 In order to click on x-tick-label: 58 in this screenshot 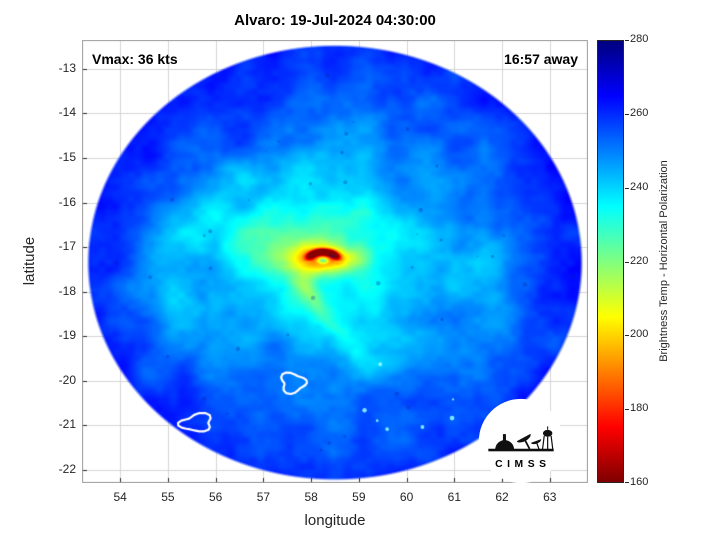, I will do `click(311, 497)`.